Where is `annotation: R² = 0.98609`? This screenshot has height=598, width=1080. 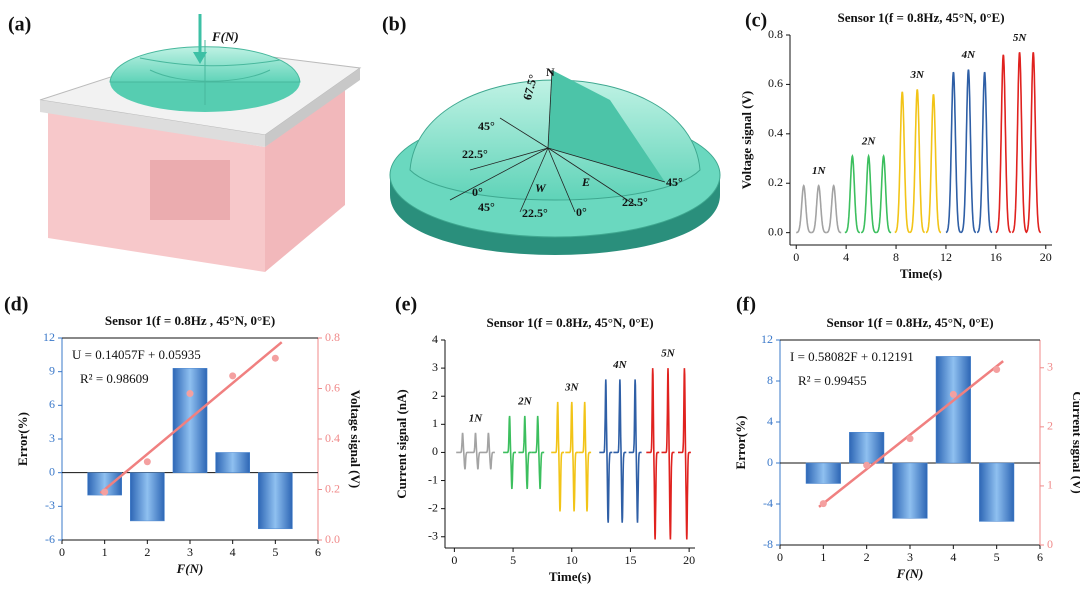 annotation: R² = 0.98609 is located at coordinates (114, 378).